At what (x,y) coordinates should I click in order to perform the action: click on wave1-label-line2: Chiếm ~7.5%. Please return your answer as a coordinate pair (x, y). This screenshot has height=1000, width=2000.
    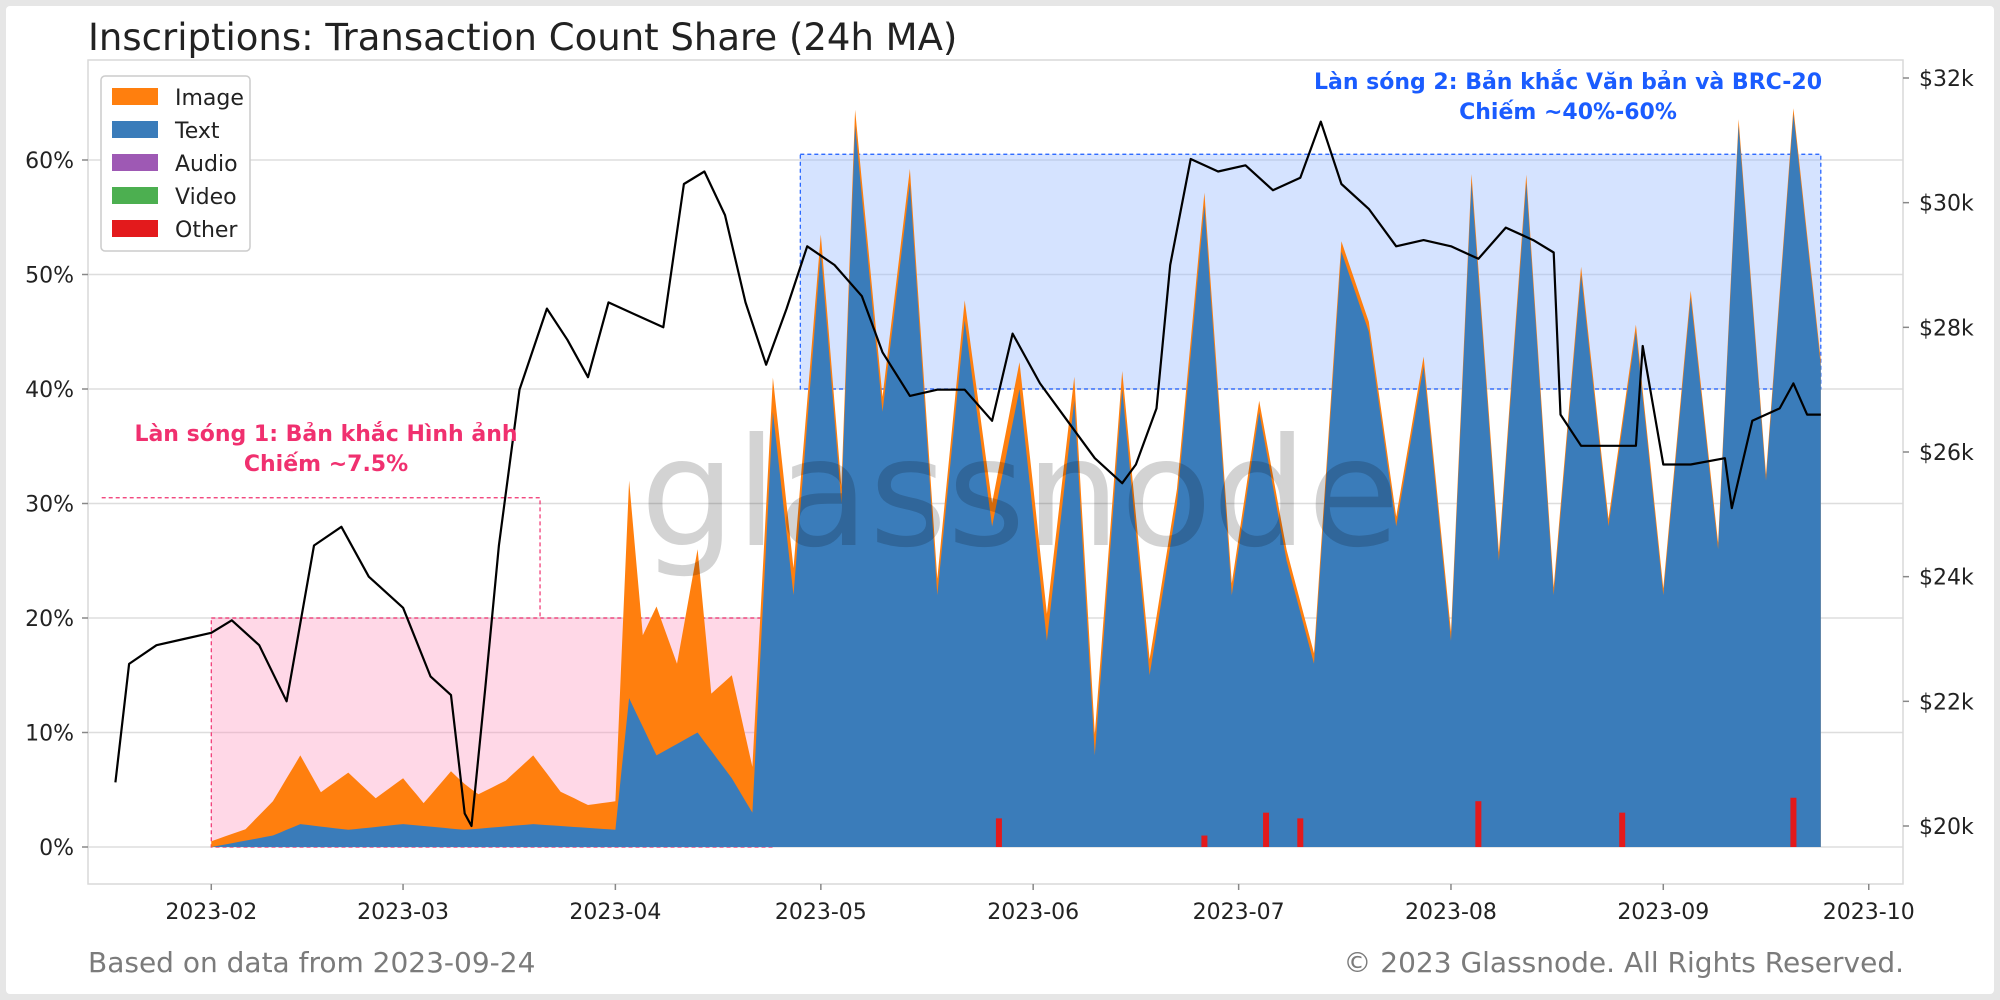
    Looking at the image, I should click on (326, 464).